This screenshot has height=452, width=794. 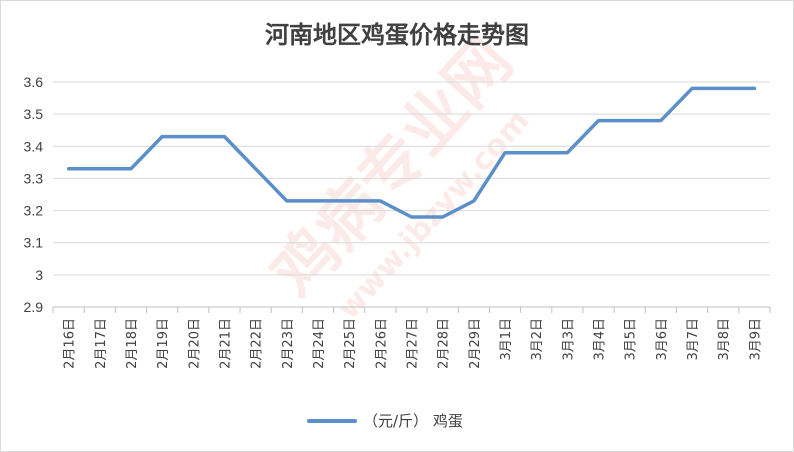 What do you see at coordinates (444, 343) in the screenshot?
I see `x-tick-label: 2月28日` at bounding box center [444, 343].